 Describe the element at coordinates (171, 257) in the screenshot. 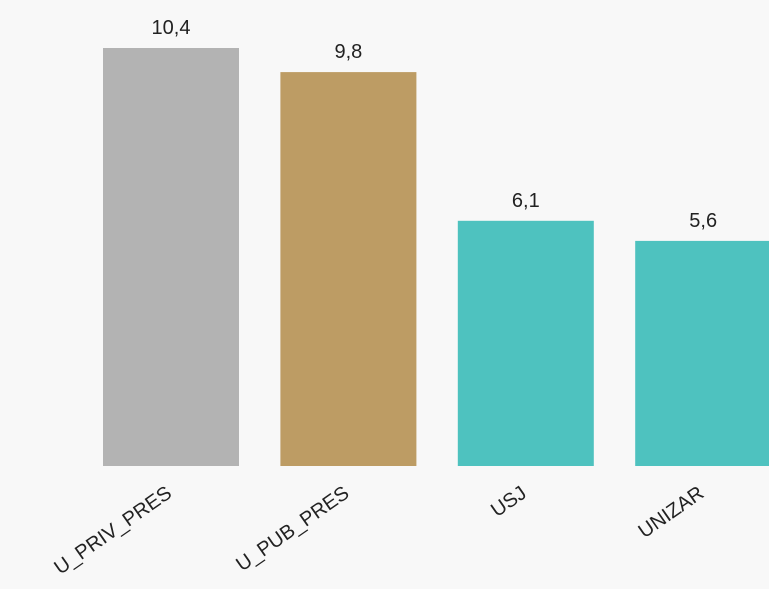

I see `bar-u-priv-pres` at that location.